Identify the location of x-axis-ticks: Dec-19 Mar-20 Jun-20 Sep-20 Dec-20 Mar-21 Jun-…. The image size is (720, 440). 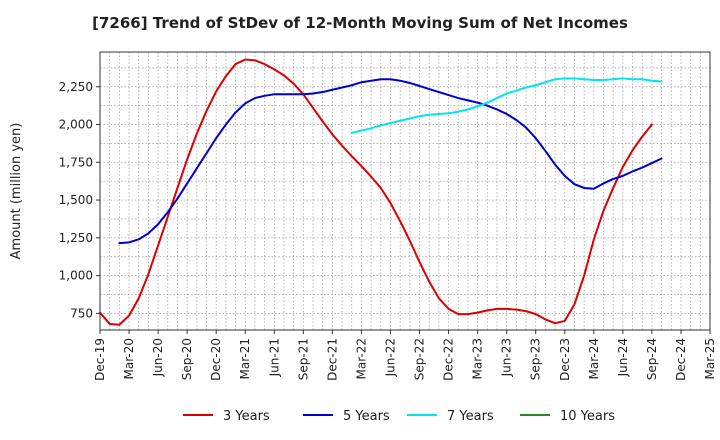
(405, 355).